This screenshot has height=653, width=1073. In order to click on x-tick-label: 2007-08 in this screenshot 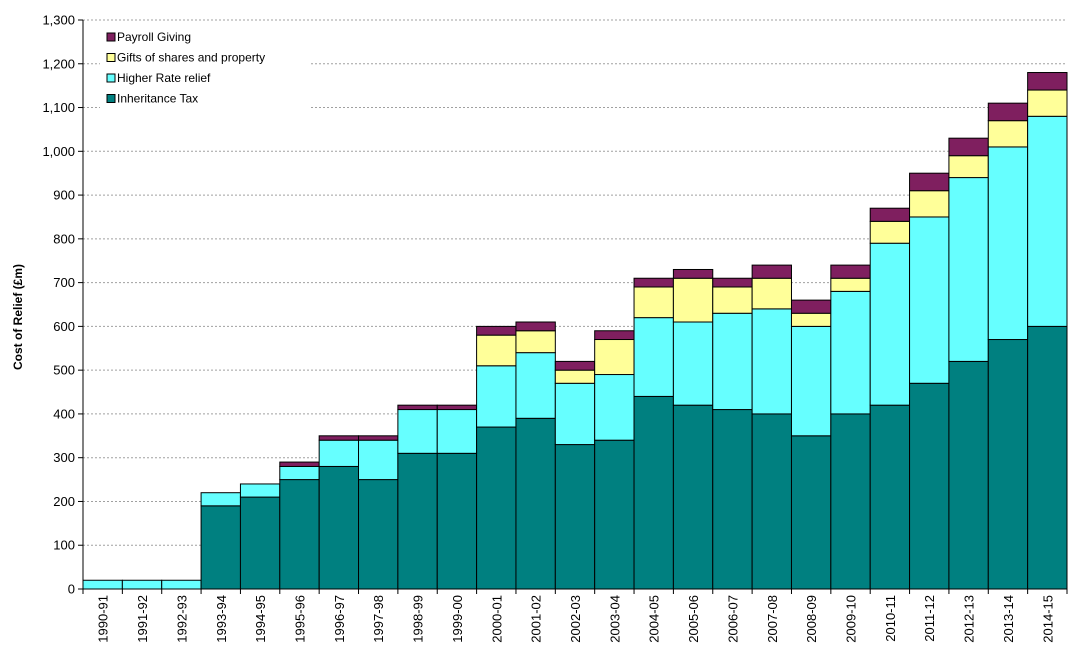, I will do `click(772, 619)`.